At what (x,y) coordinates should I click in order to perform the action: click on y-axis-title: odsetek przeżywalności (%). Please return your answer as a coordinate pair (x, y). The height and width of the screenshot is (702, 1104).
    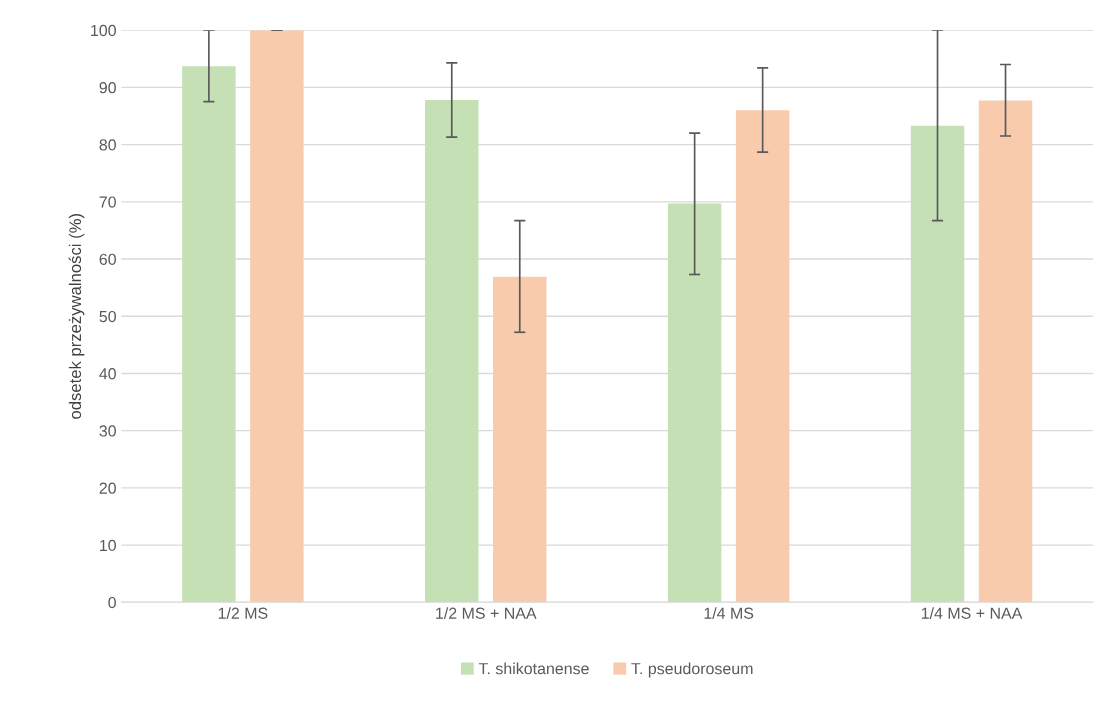
    Looking at the image, I should click on (76, 316).